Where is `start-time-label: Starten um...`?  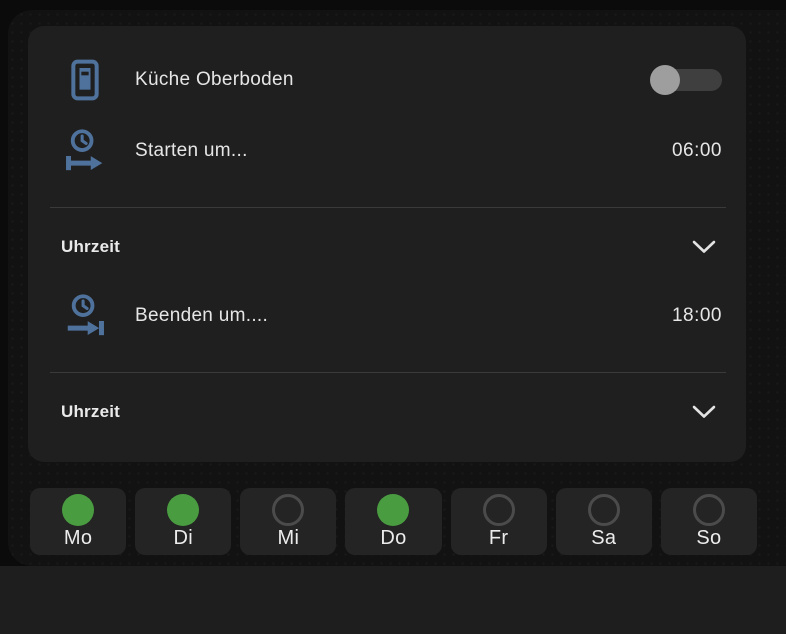
start-time-label: Starten um... is located at coordinates (191, 150).